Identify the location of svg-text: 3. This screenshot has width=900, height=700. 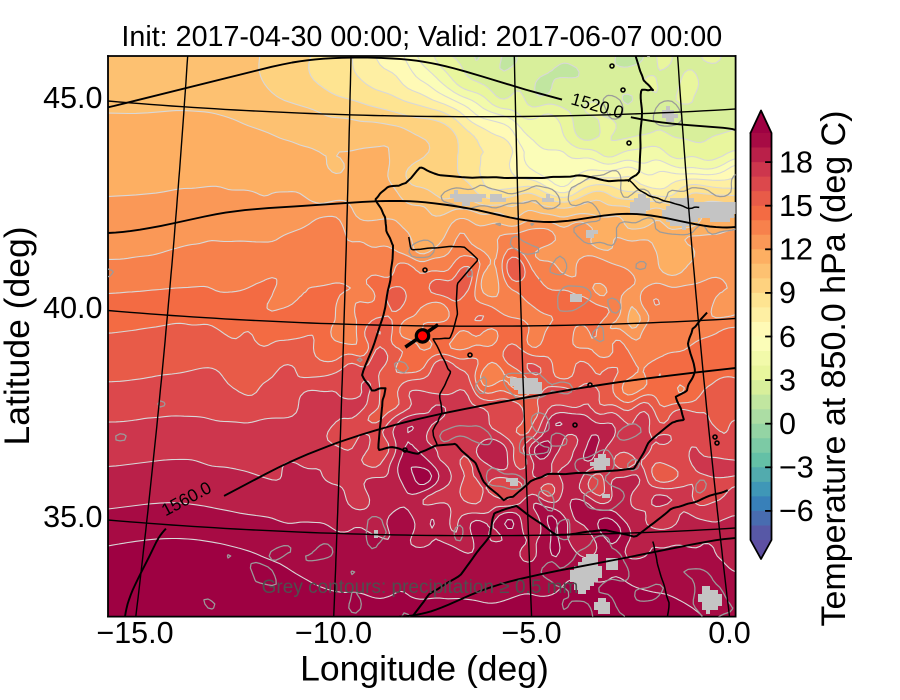
(787, 380).